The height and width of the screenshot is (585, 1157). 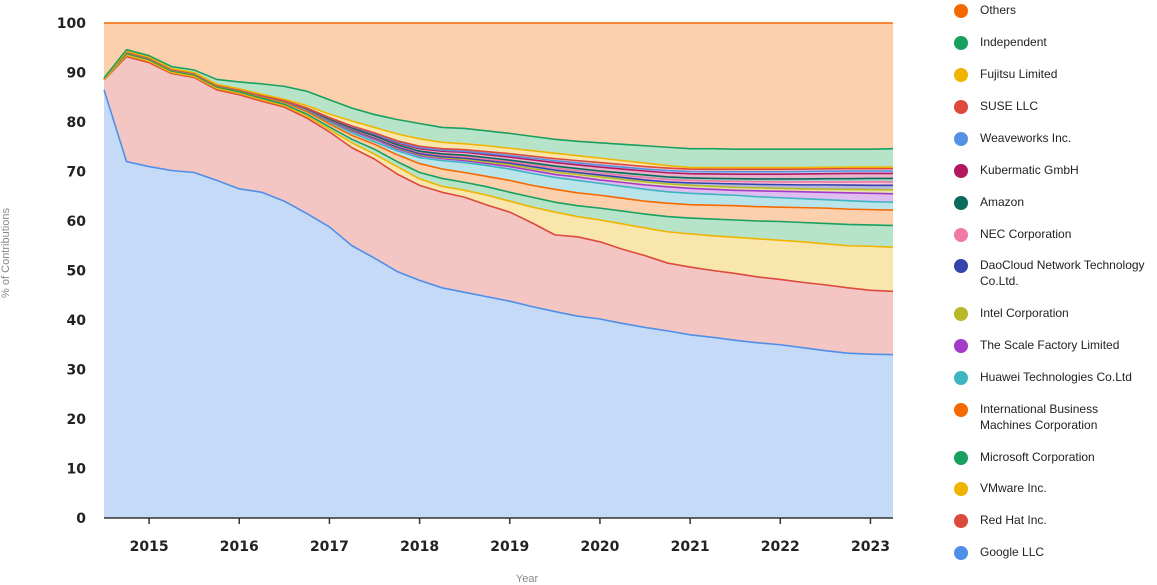 What do you see at coordinates (77, 420) in the screenshot?
I see `y-tick-label: 20` at bounding box center [77, 420].